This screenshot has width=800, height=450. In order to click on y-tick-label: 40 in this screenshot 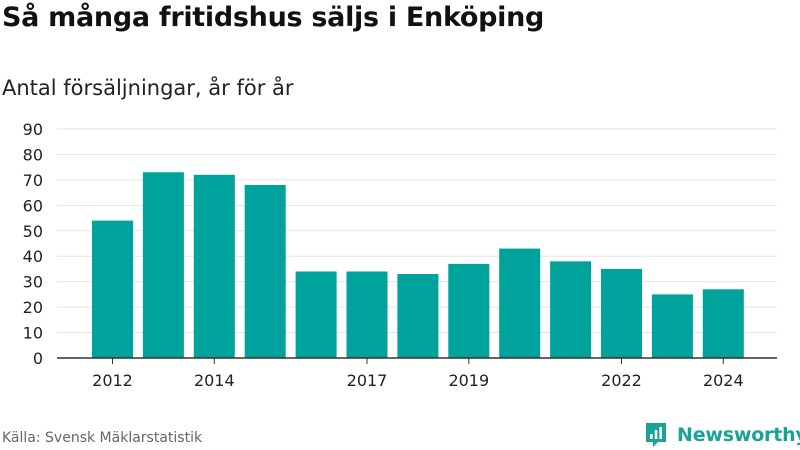, I will do `click(33, 256)`.